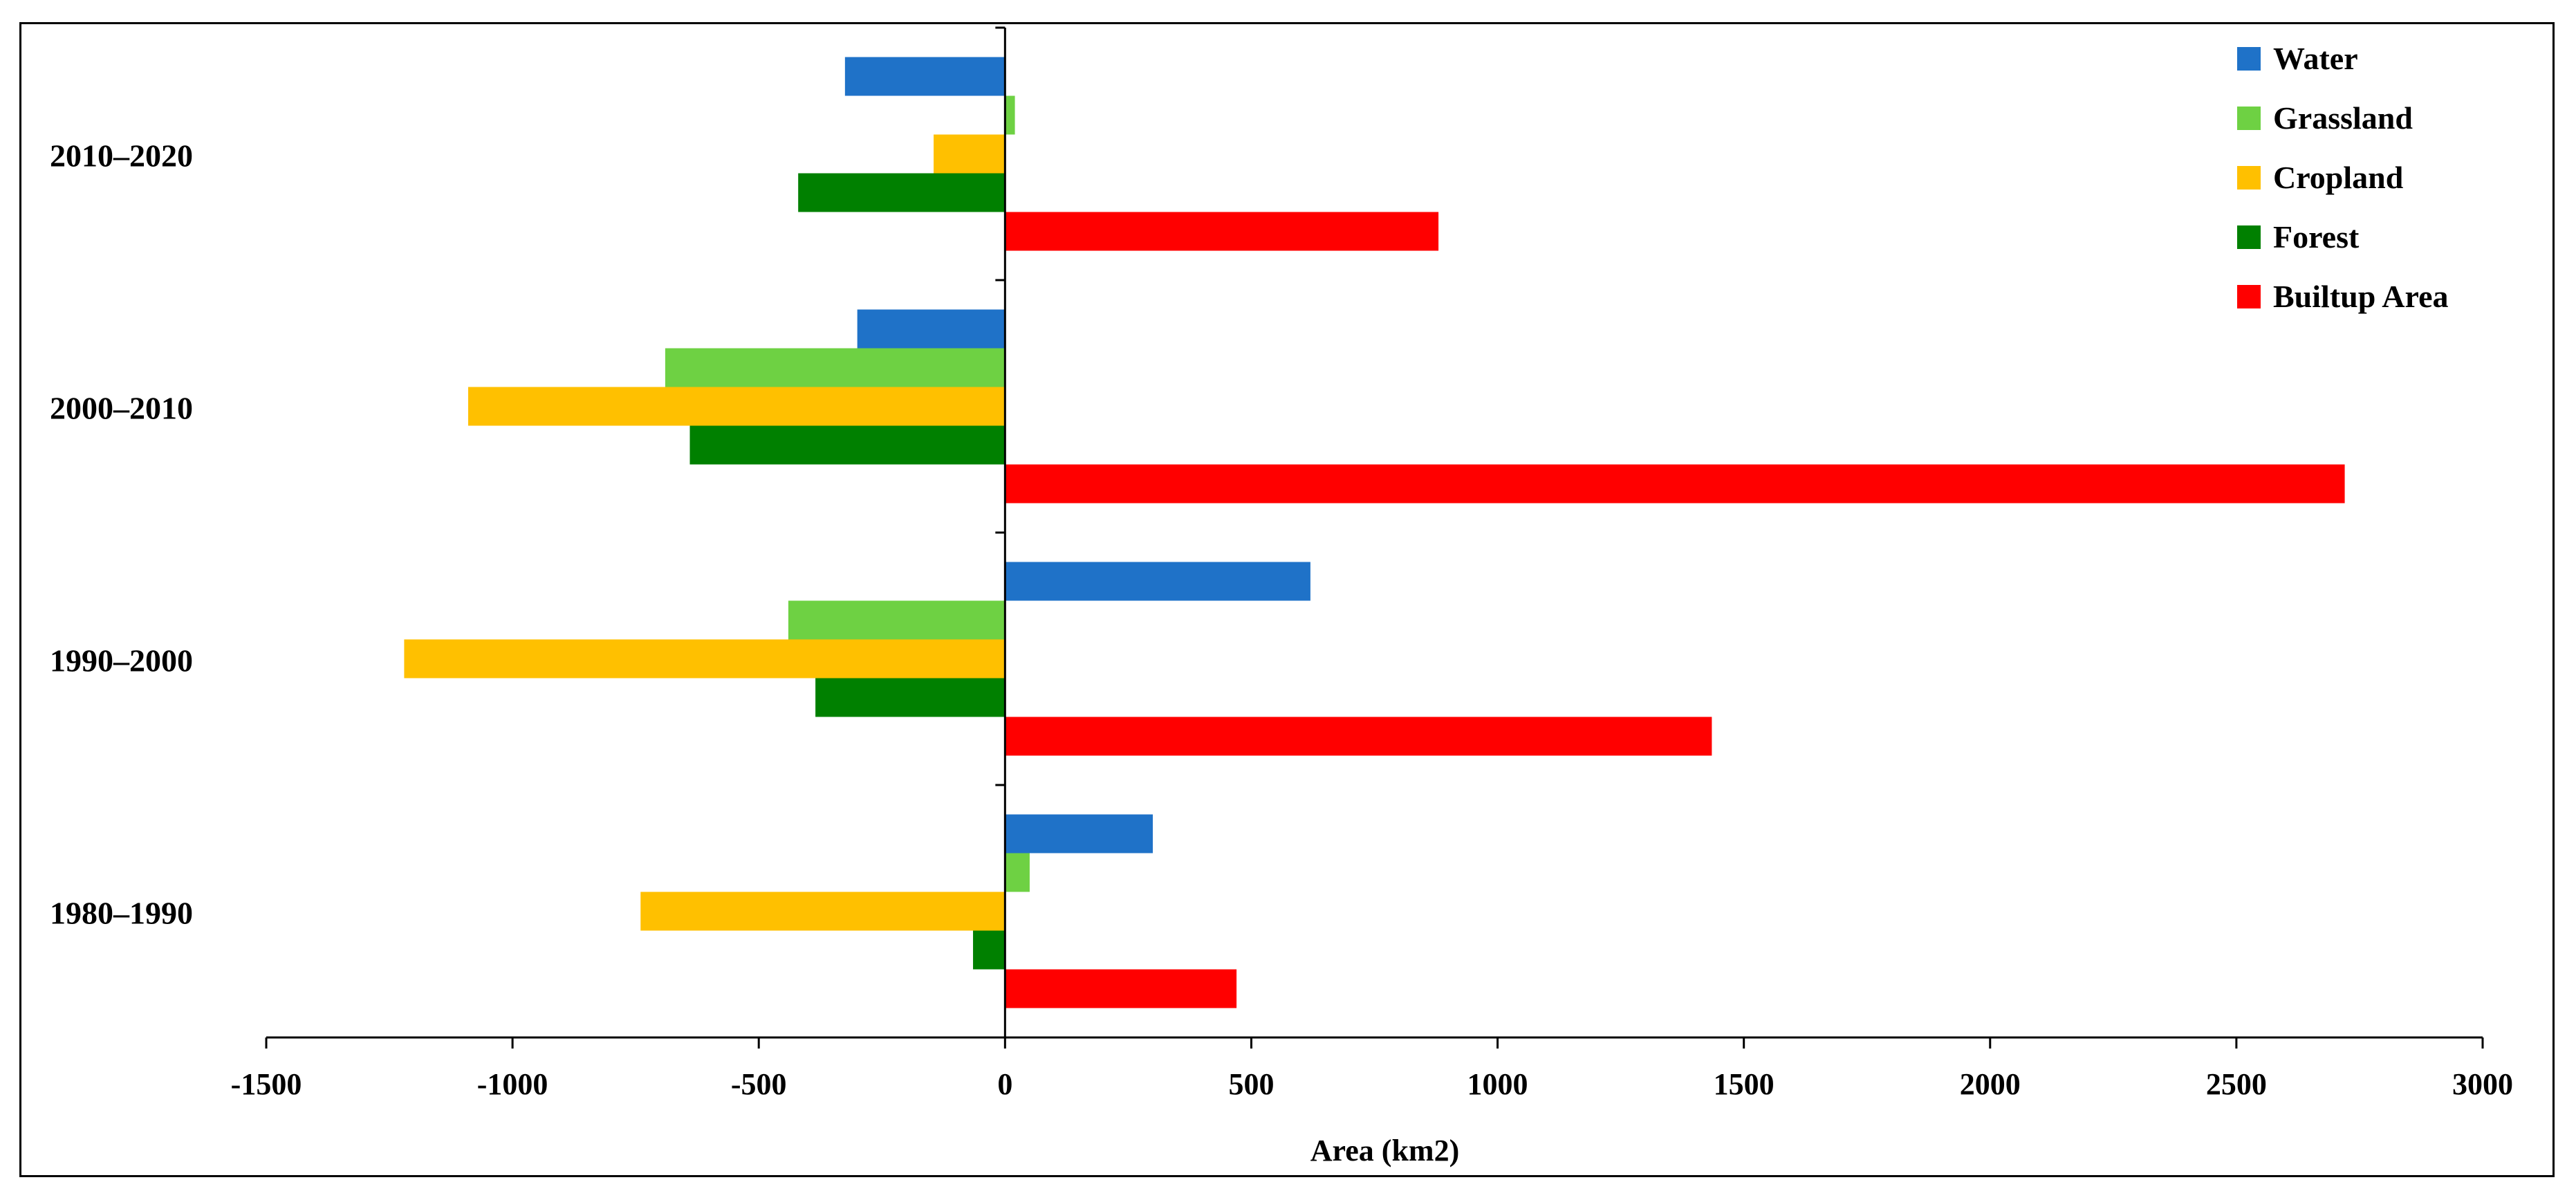 This screenshot has width=2576, height=1200. I want to click on legend-label: Builtup Area, so click(2361, 296).